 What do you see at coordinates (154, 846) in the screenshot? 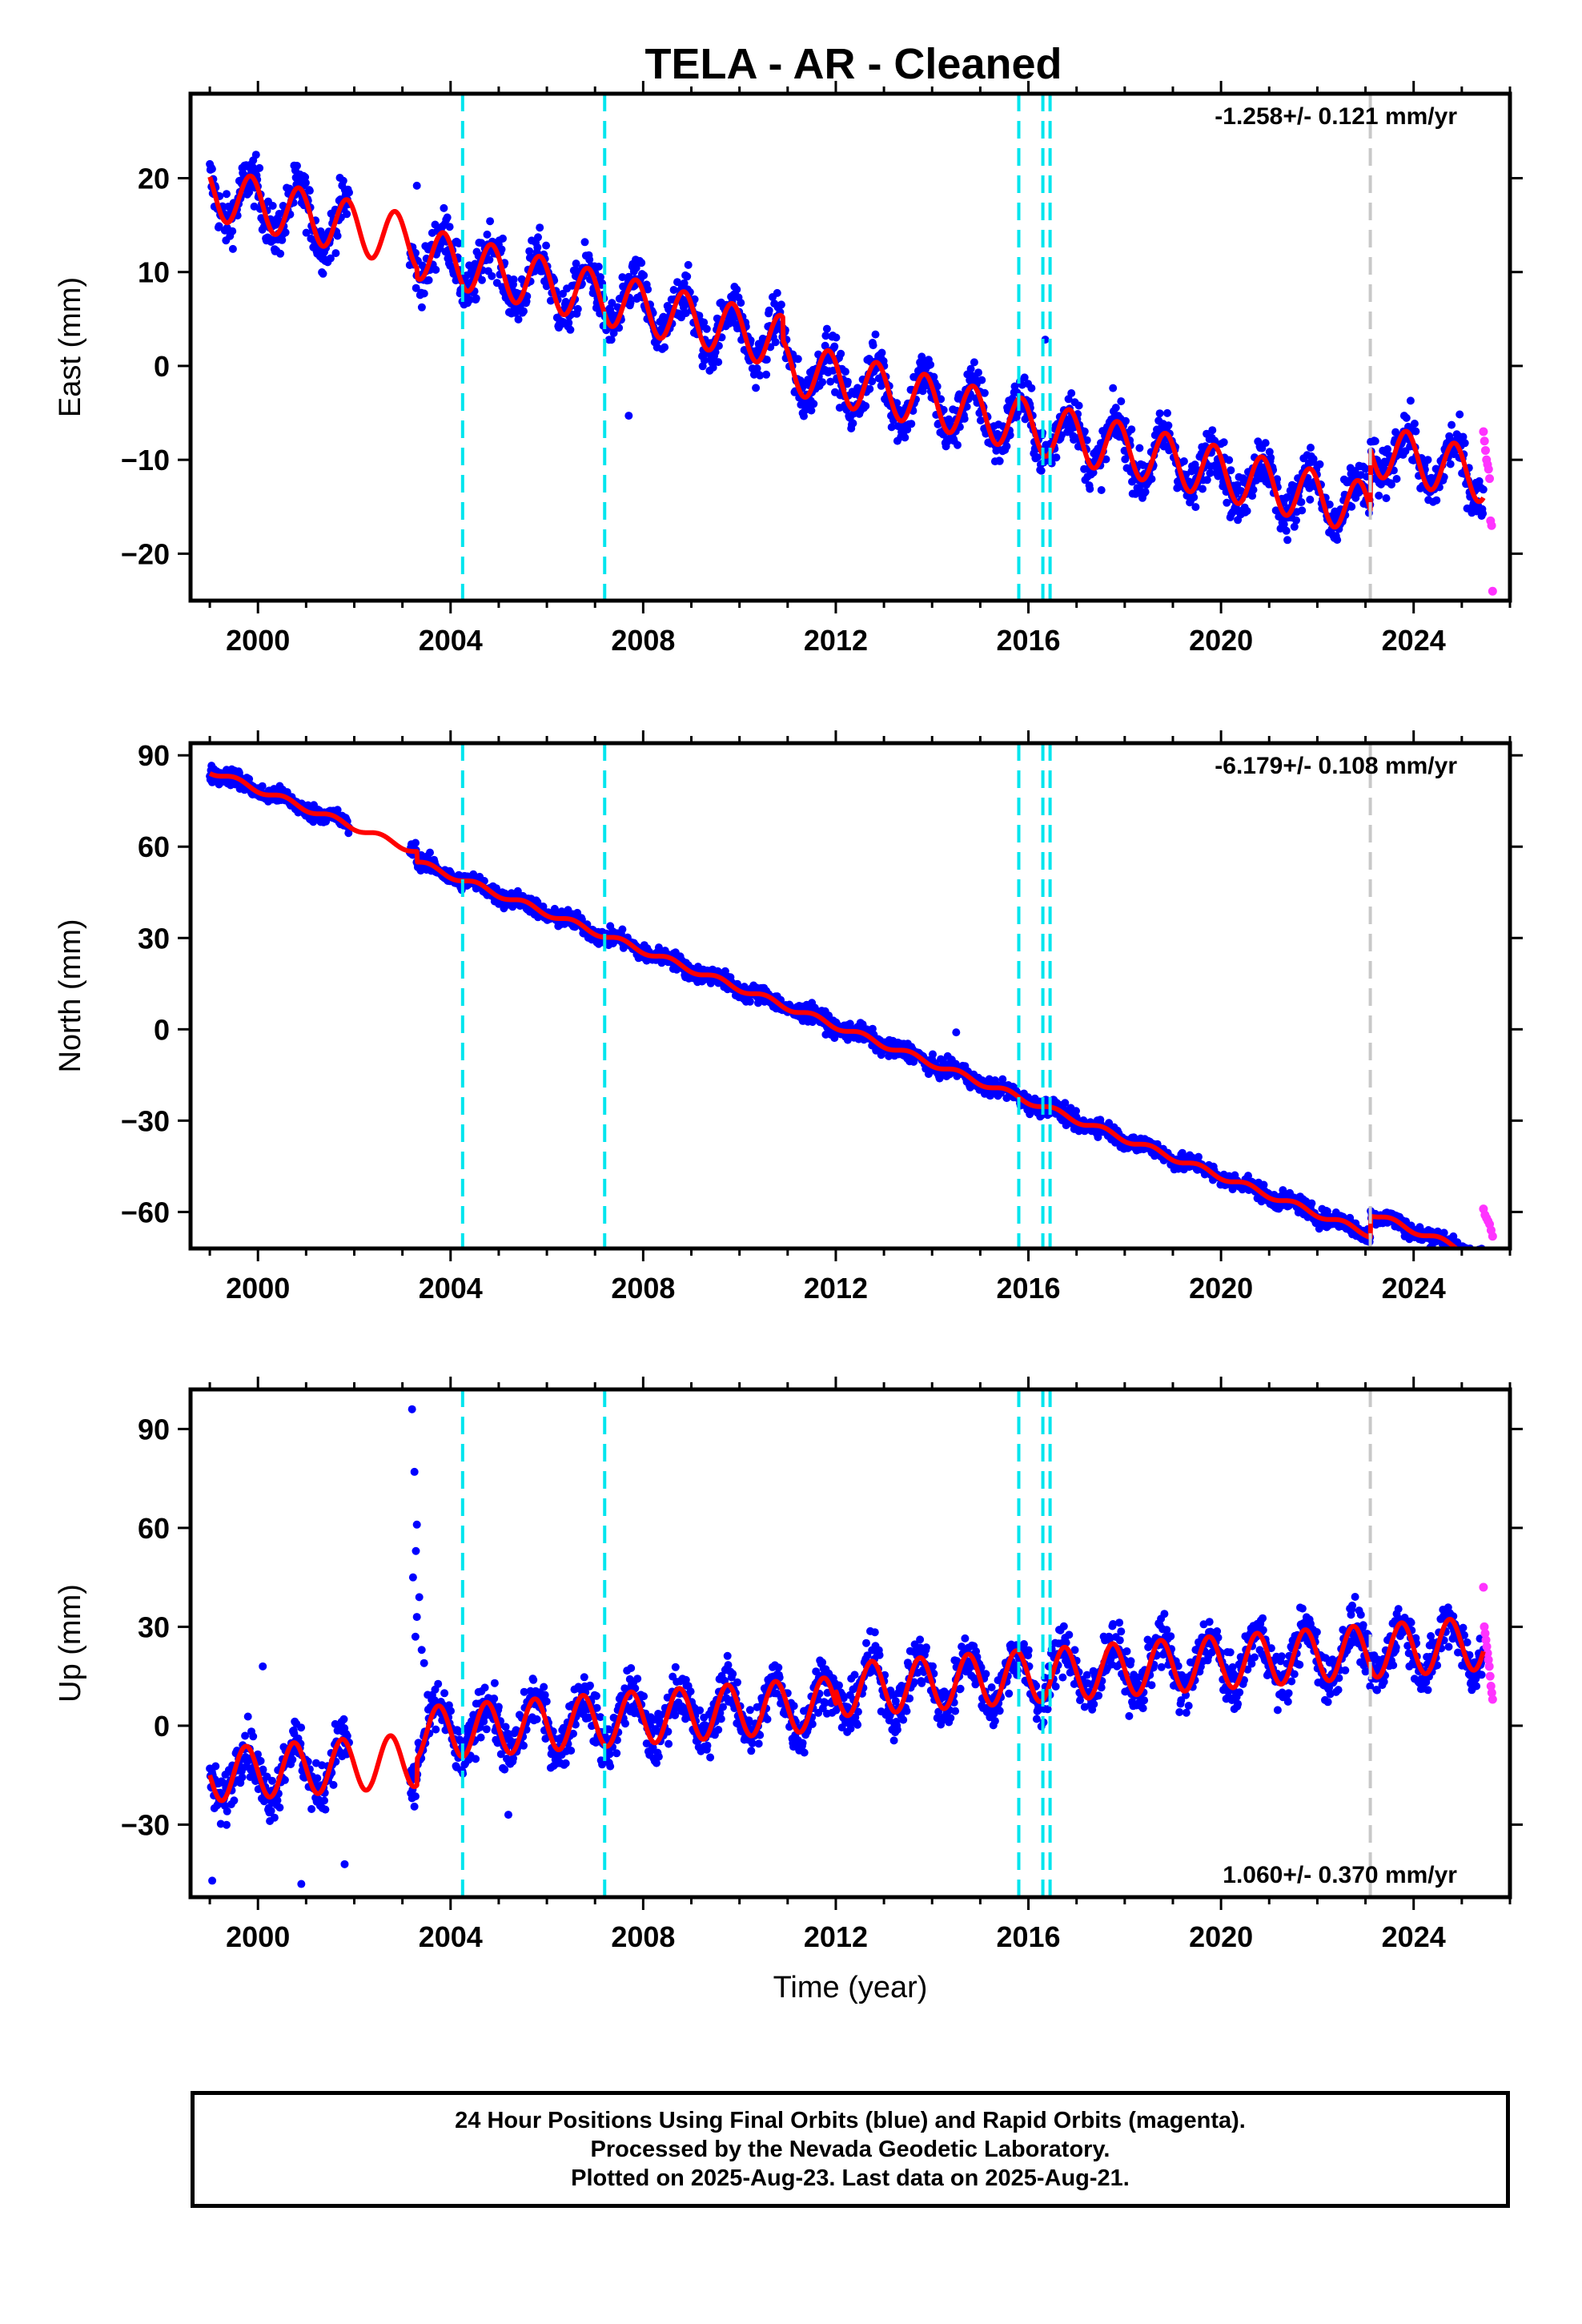
I see `north-y-tick-label: 60` at bounding box center [154, 846].